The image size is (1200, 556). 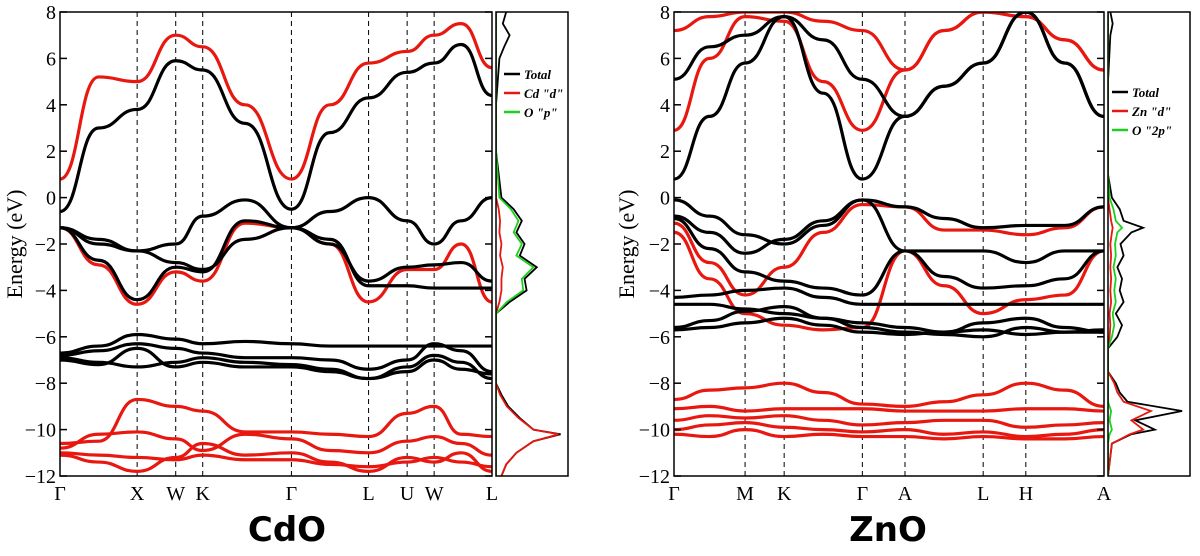 What do you see at coordinates (1152, 130) in the screenshot?
I see `zno-legend-o-2p: O "2p"` at bounding box center [1152, 130].